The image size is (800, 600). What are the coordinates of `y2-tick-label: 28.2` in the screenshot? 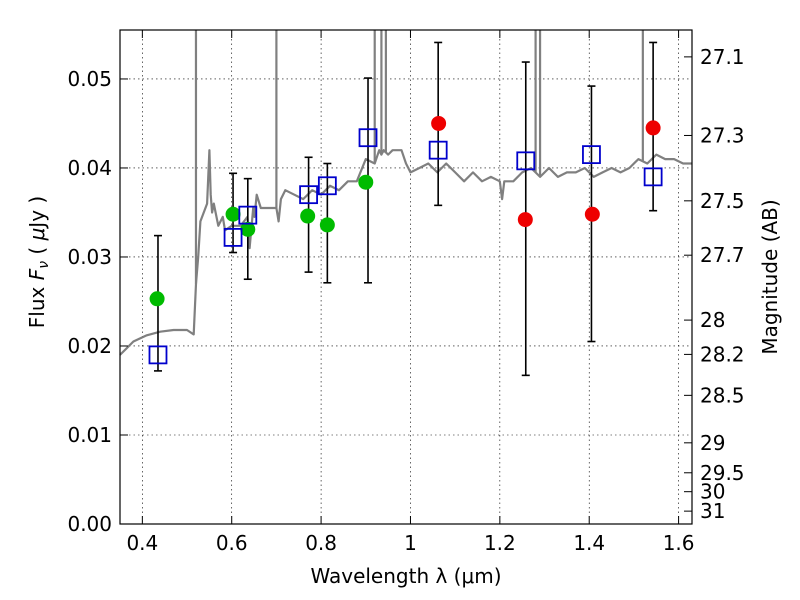 It's located at (722, 354).